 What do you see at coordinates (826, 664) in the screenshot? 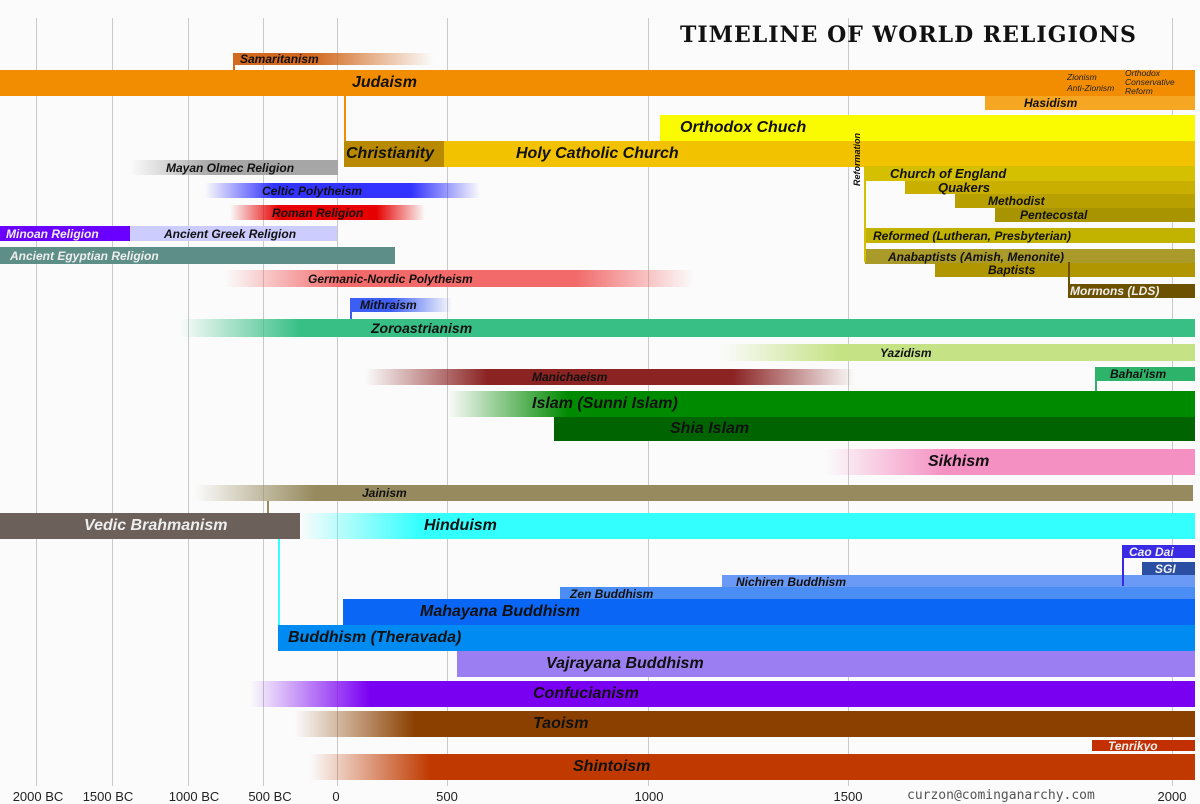
I see `religion-bar-vajrayana-buddhism: Vajrayana Buddhism` at bounding box center [826, 664].